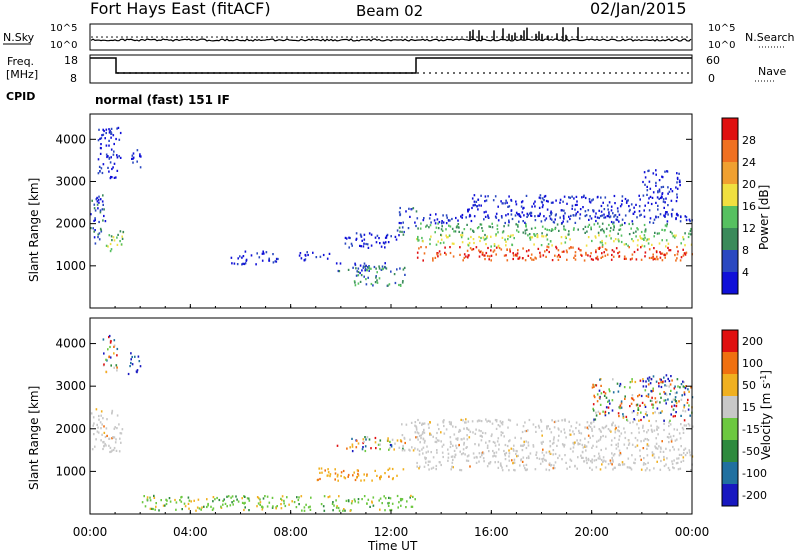 The image size is (800, 554). Describe the element at coordinates (730, 385) in the screenshot. I see `colorbar-cell` at that location.